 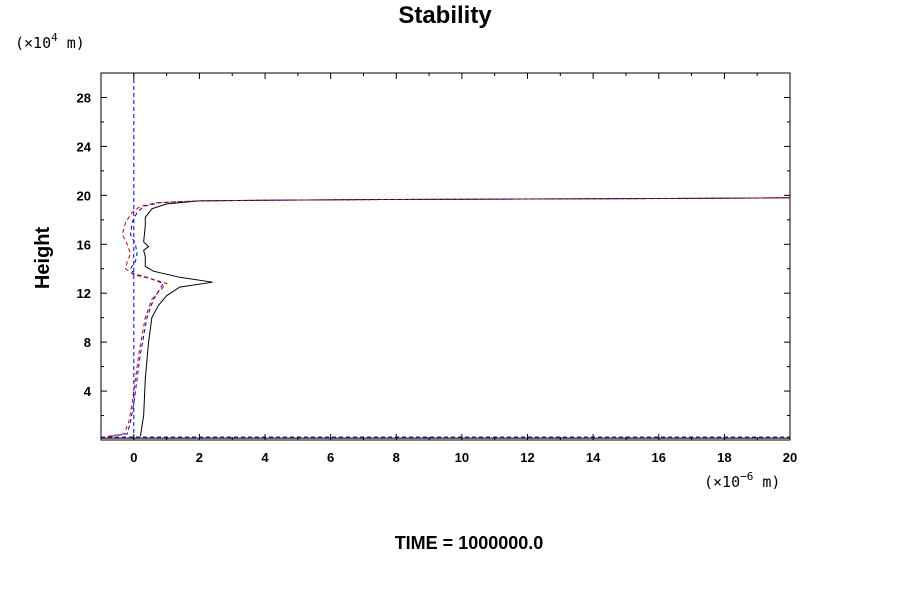 I want to click on x-units-suffix: m), so click(x=766, y=482).